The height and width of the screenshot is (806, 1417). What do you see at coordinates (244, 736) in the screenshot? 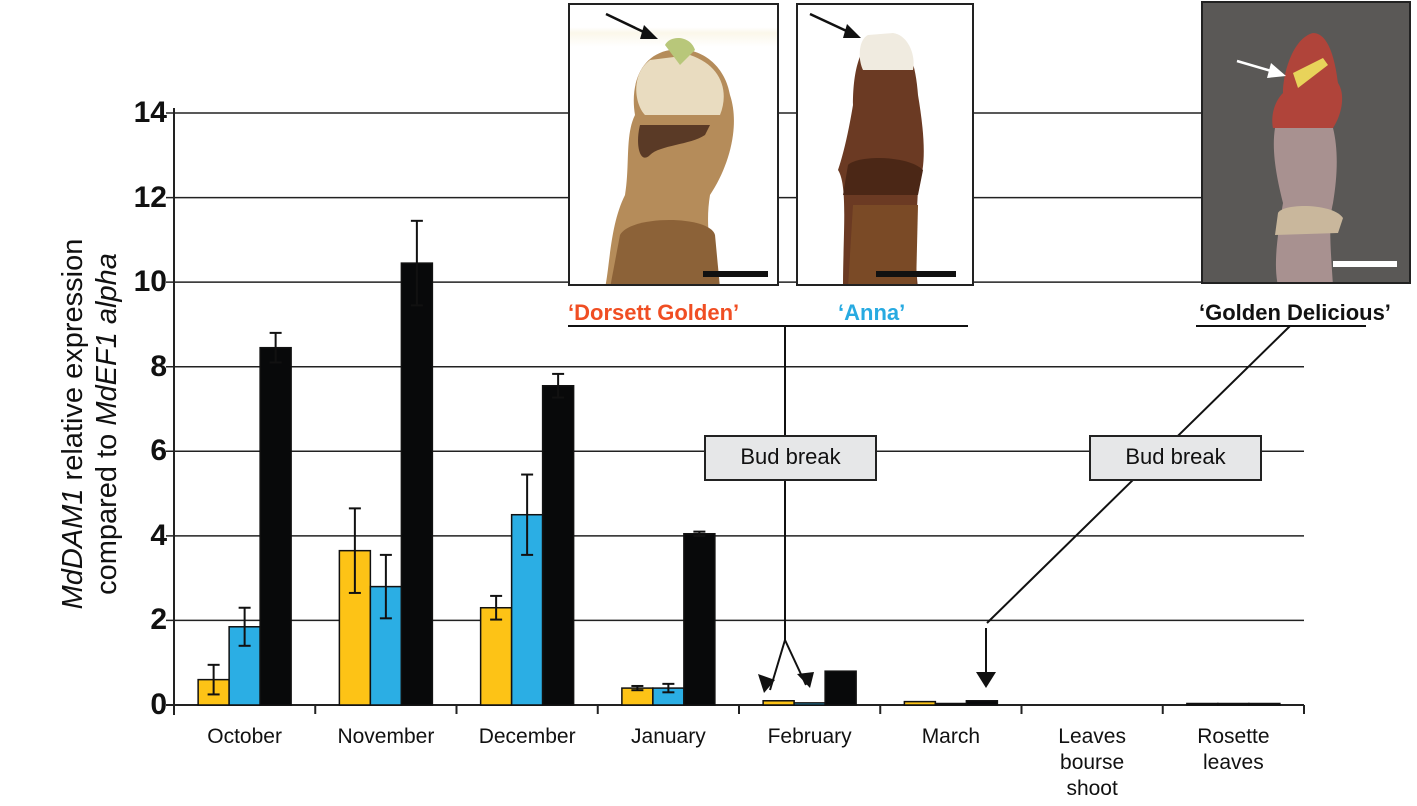
I see `x-tick-label: October` at bounding box center [244, 736].